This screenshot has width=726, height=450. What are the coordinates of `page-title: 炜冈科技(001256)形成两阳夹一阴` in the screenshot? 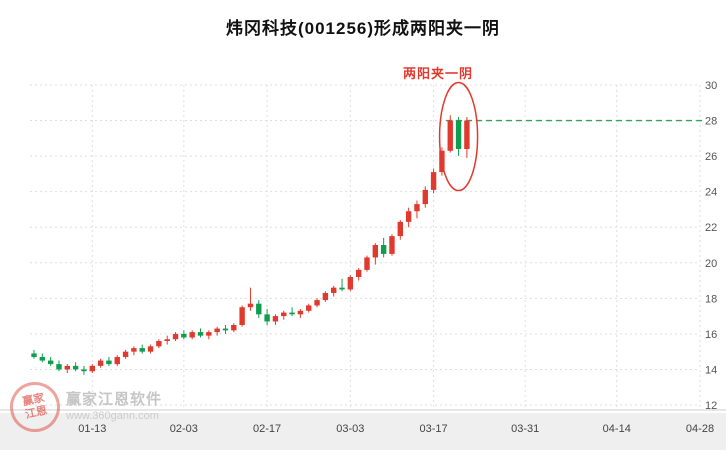 It's located at (363, 28).